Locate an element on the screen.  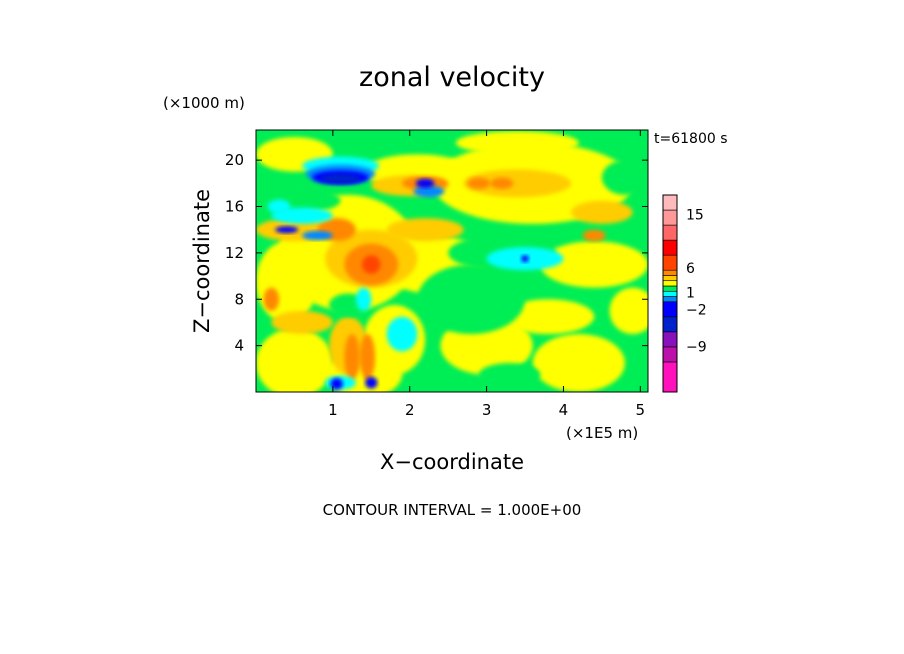
colorbar-label: −9 is located at coordinates (696, 348).